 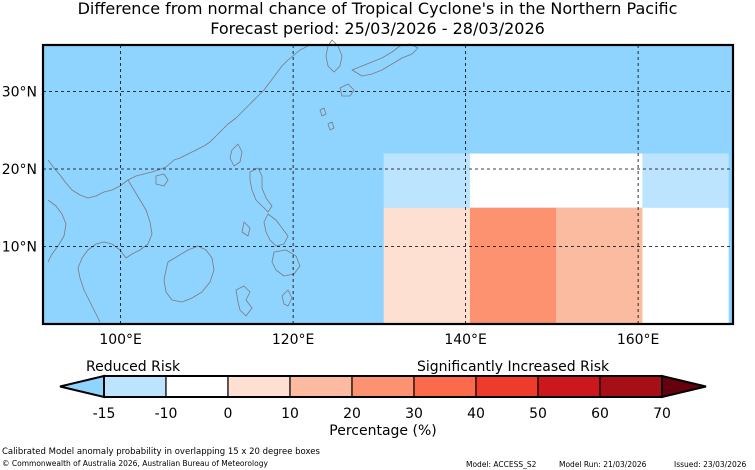 I want to click on latitude-tick-label: 20°N, so click(x=19, y=170).